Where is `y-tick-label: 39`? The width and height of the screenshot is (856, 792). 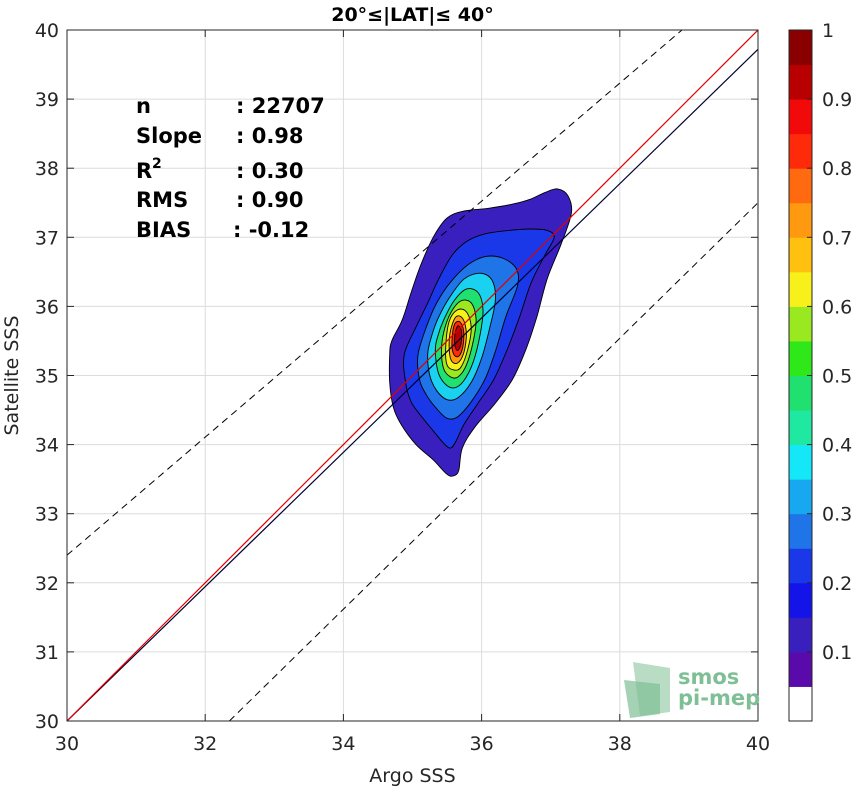 y-tick-label: 39 is located at coordinates (47, 100).